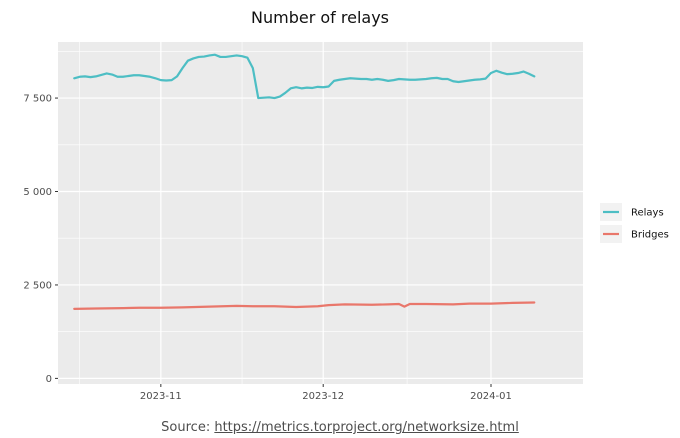  What do you see at coordinates (650, 235) in the screenshot?
I see `legend-label-bridges: Bridges` at bounding box center [650, 235].